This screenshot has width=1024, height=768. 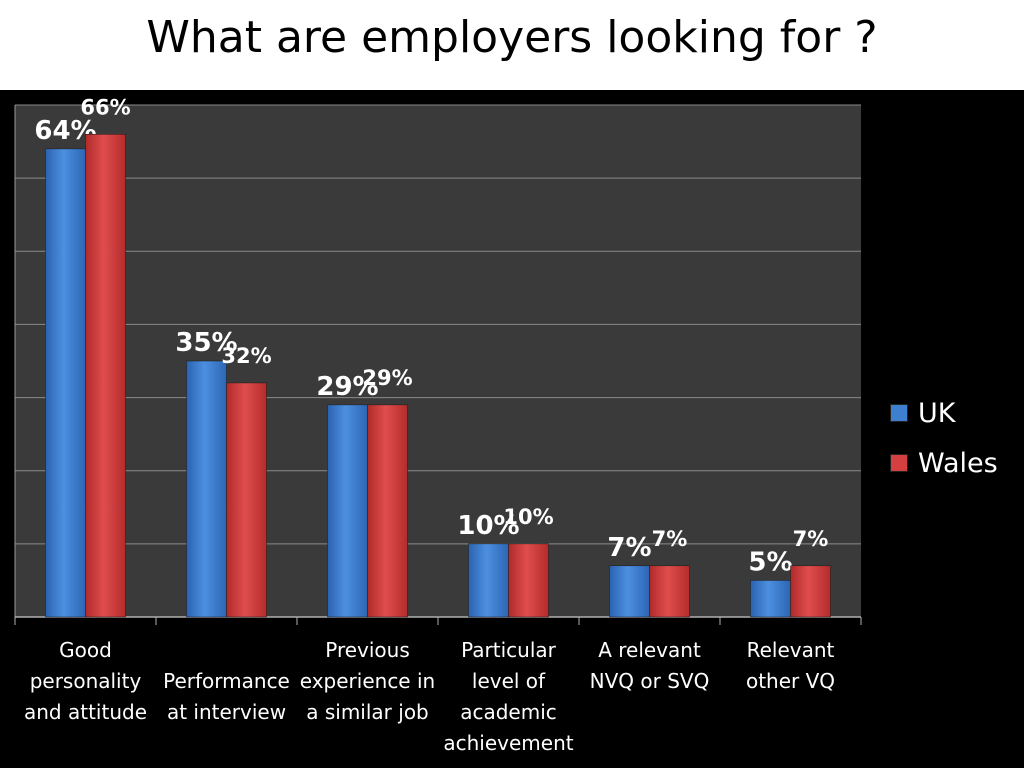 I want to click on category-label-line: at interview, so click(x=226, y=712).